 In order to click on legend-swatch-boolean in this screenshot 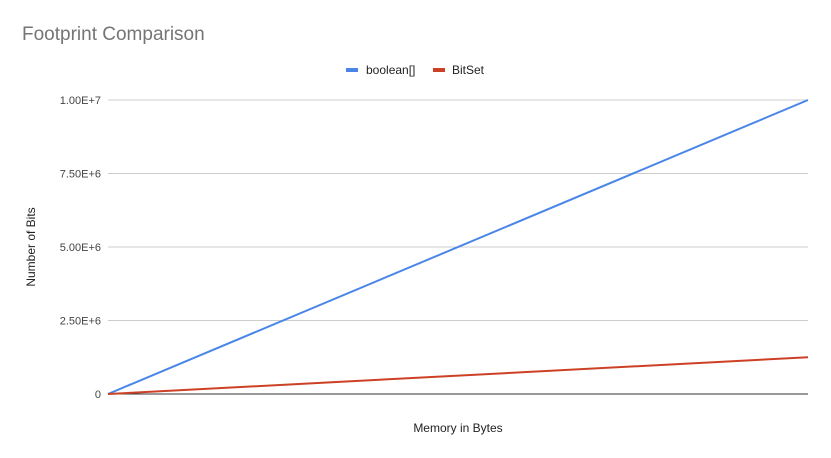, I will do `click(352, 70)`.